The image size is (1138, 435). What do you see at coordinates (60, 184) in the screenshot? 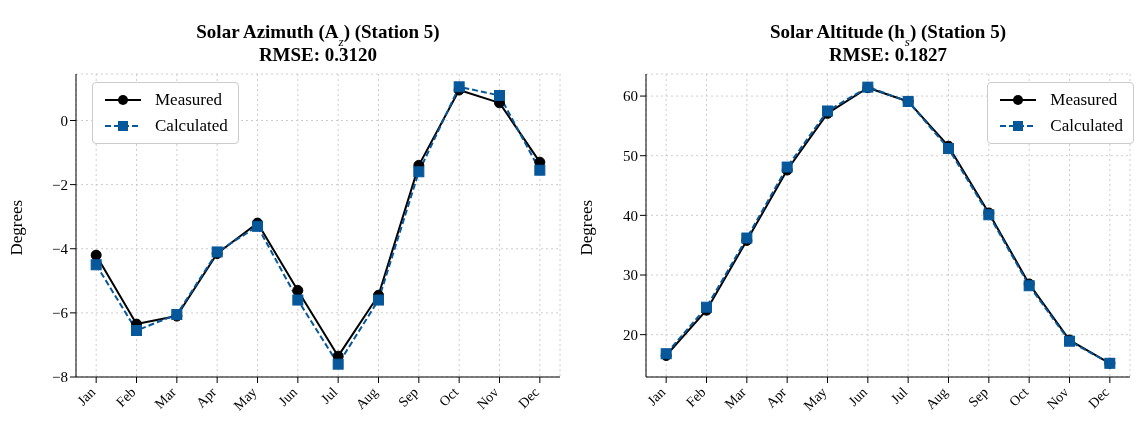
I see `y-tick-label: −2` at bounding box center [60, 184].